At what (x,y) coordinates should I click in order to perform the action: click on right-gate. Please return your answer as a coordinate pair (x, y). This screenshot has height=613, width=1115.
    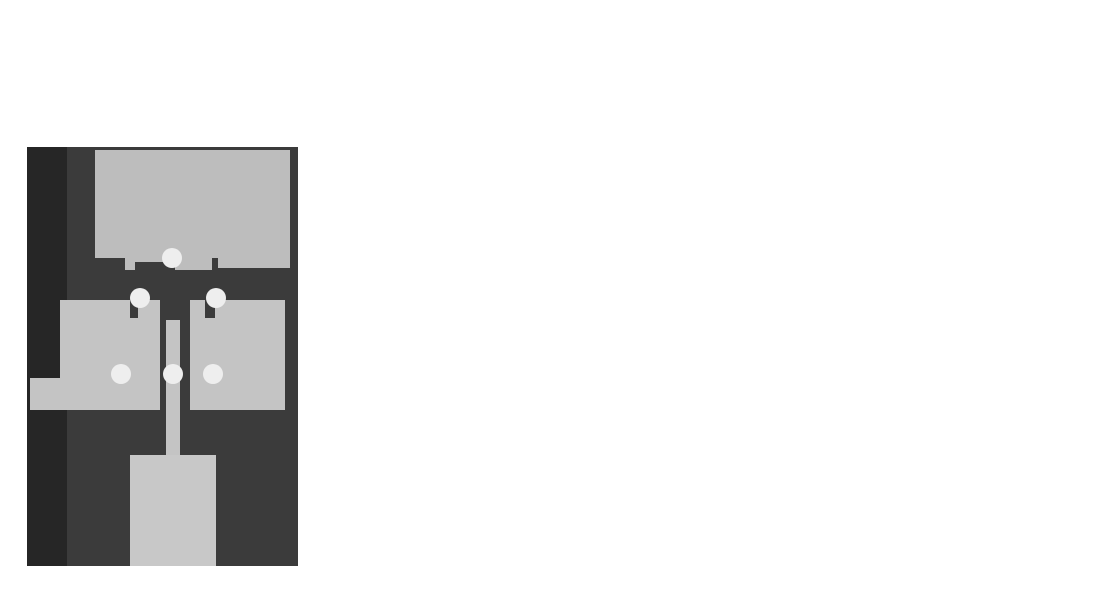
    Looking at the image, I should click on (237, 355).